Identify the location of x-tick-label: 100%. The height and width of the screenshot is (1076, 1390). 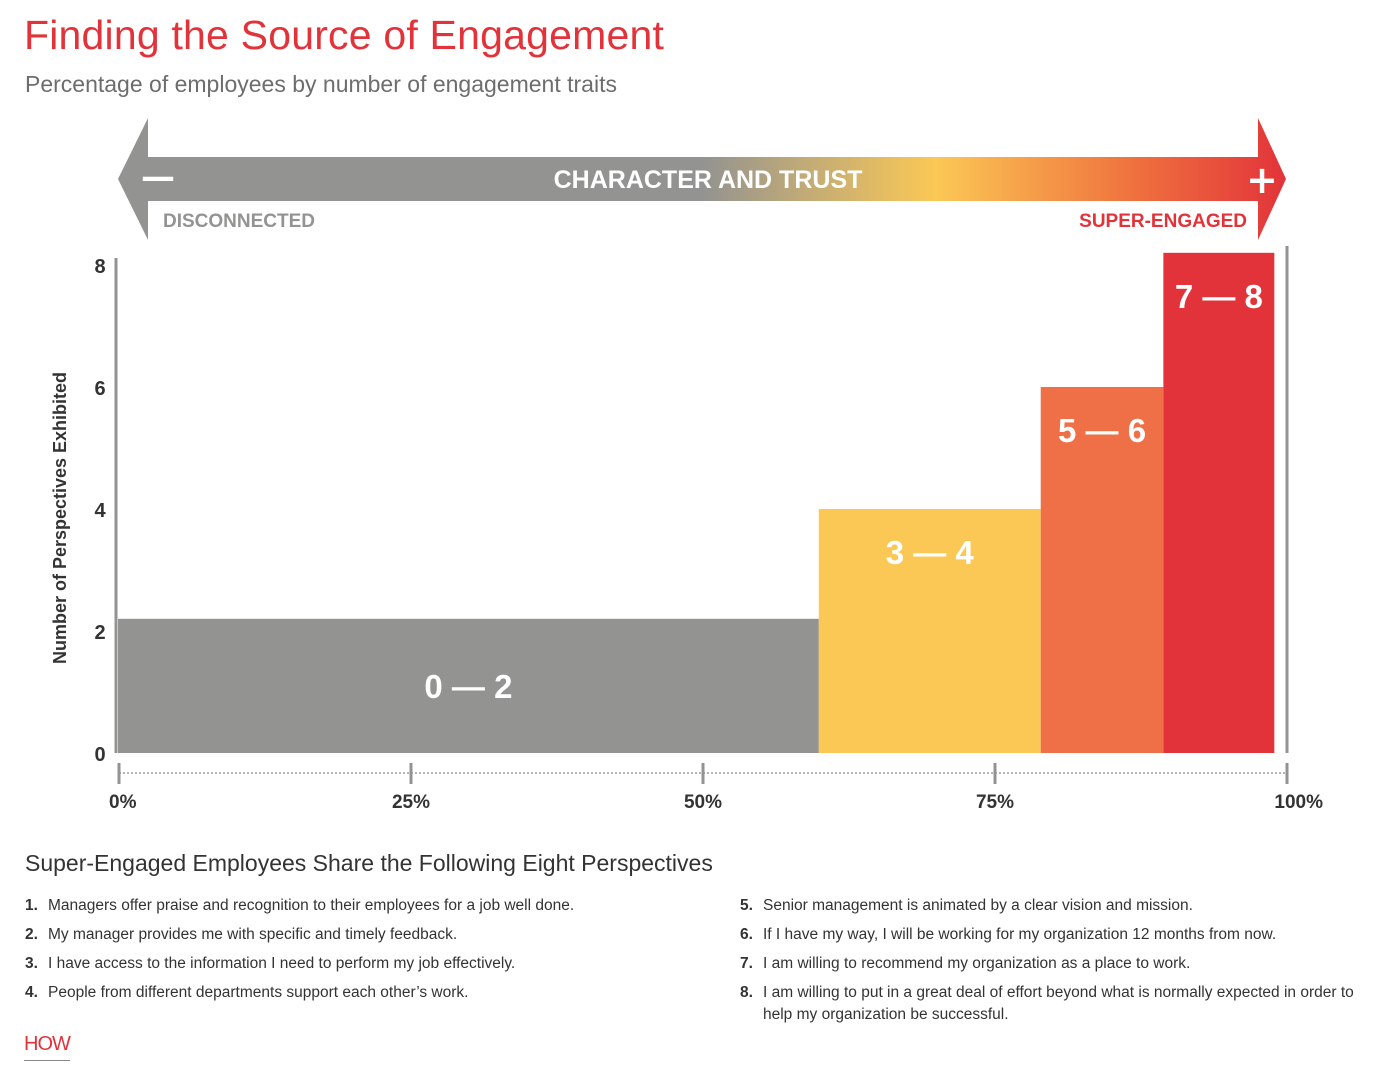
(1298, 802).